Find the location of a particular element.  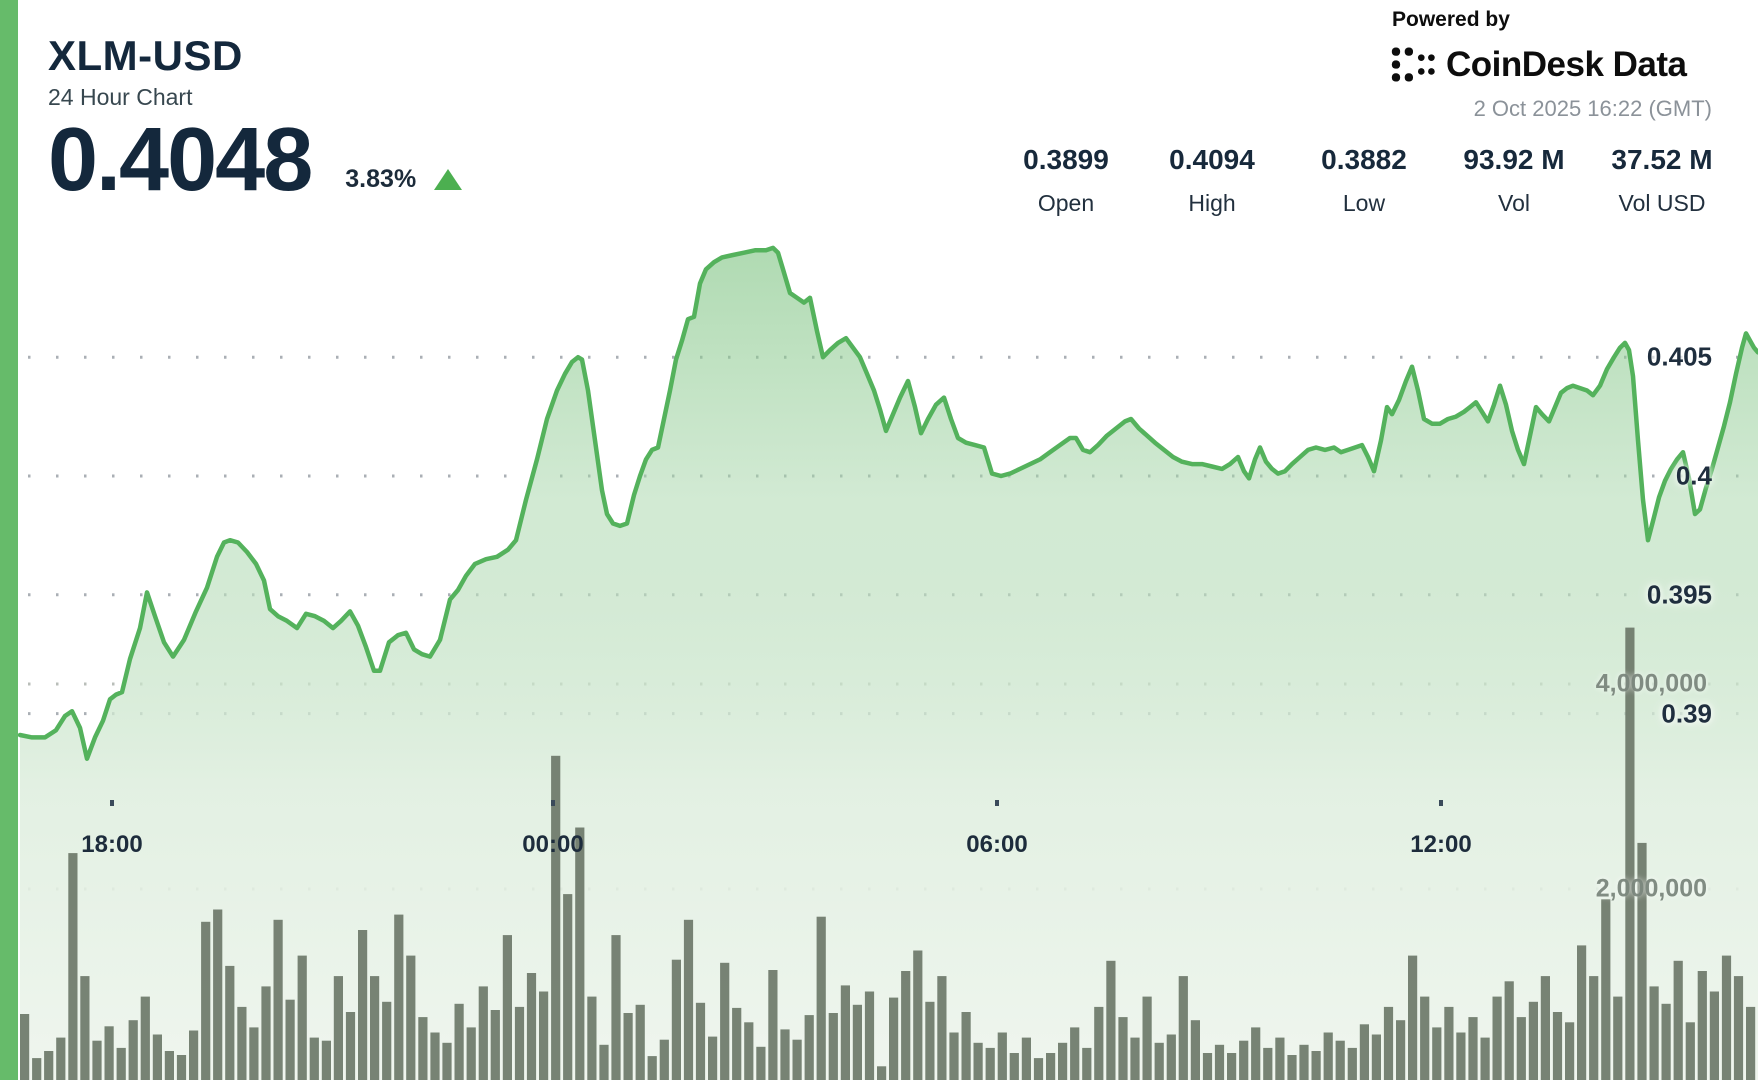

coindesk-logo: CoinDesk Data is located at coordinates (1546, 65).